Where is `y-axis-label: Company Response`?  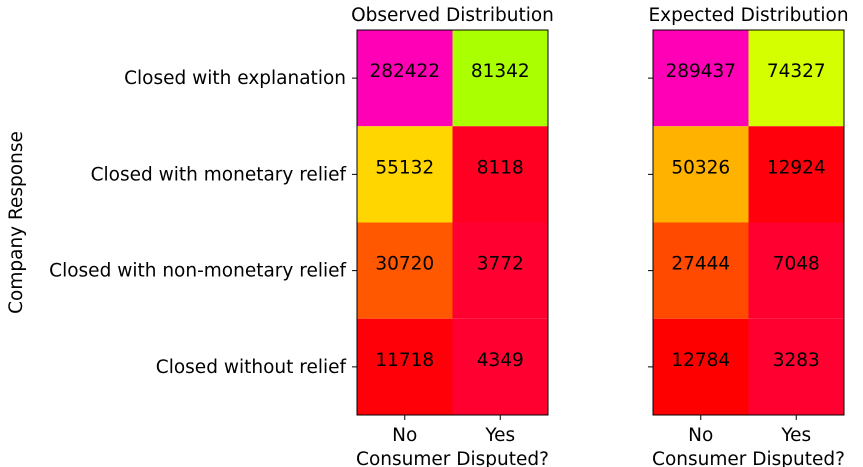 y-axis-label: Company Response is located at coordinates (16, 222).